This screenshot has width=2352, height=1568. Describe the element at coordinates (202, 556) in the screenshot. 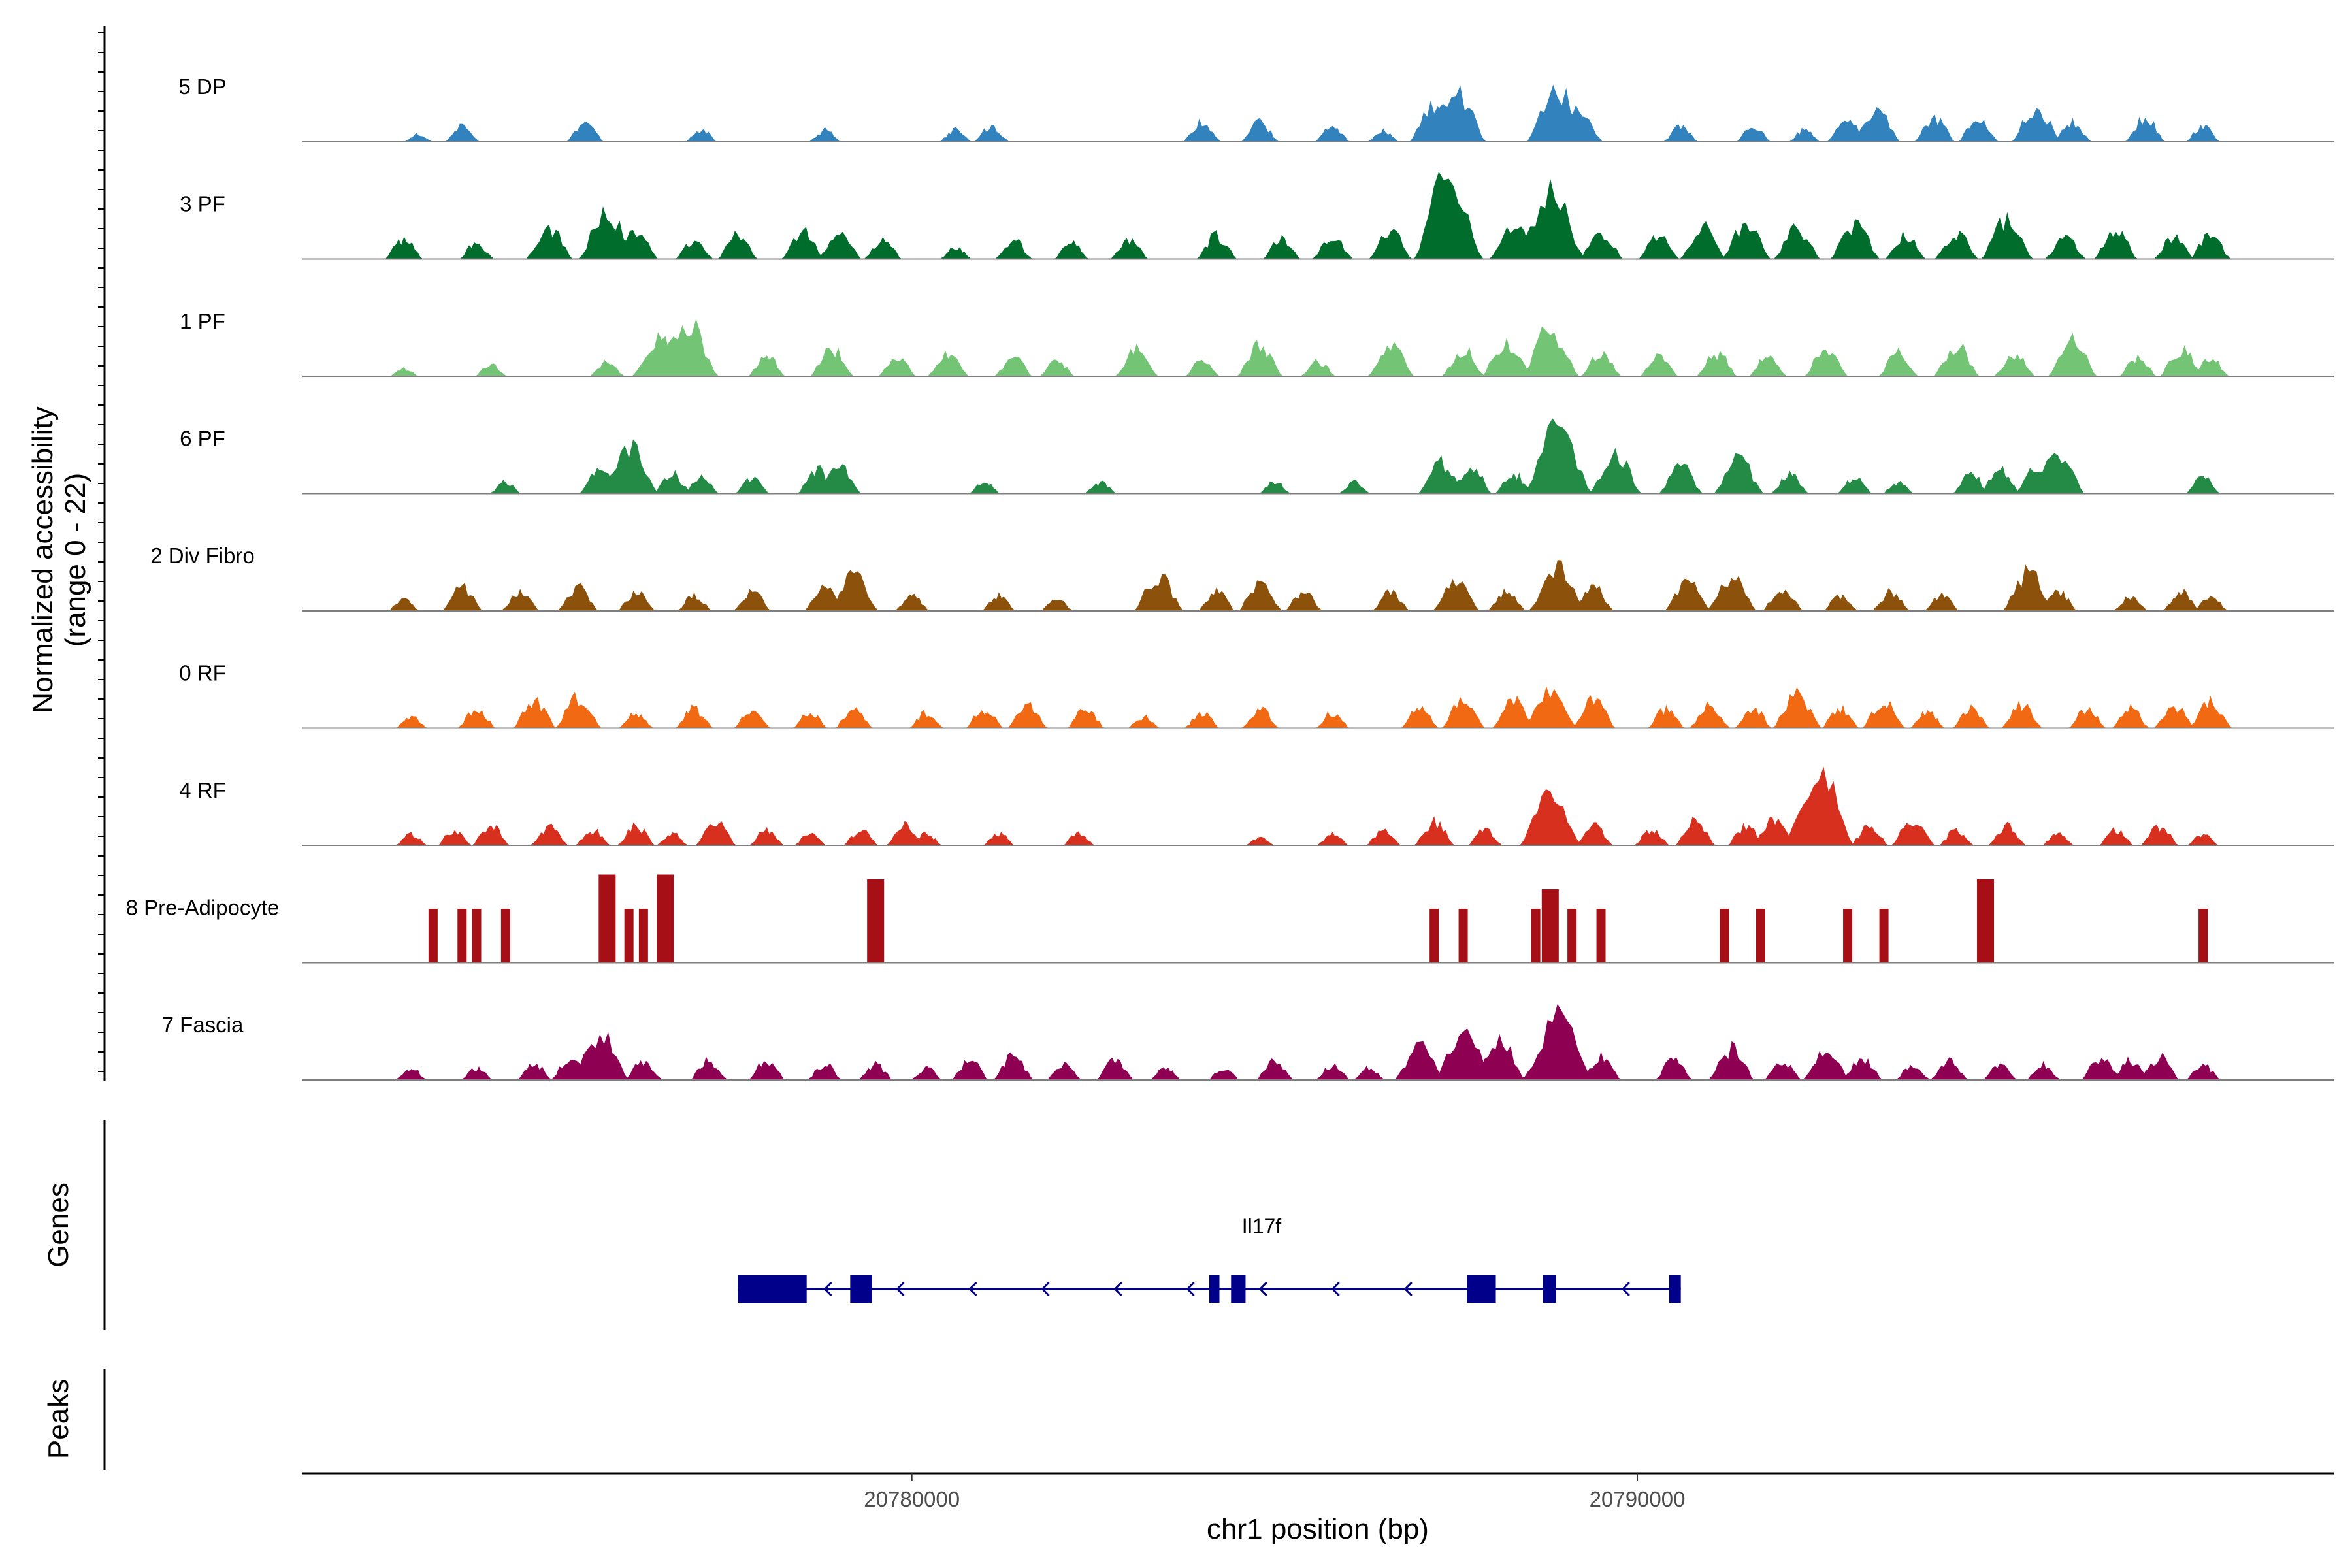

I see `track-label: 2 Div Fibro` at that location.